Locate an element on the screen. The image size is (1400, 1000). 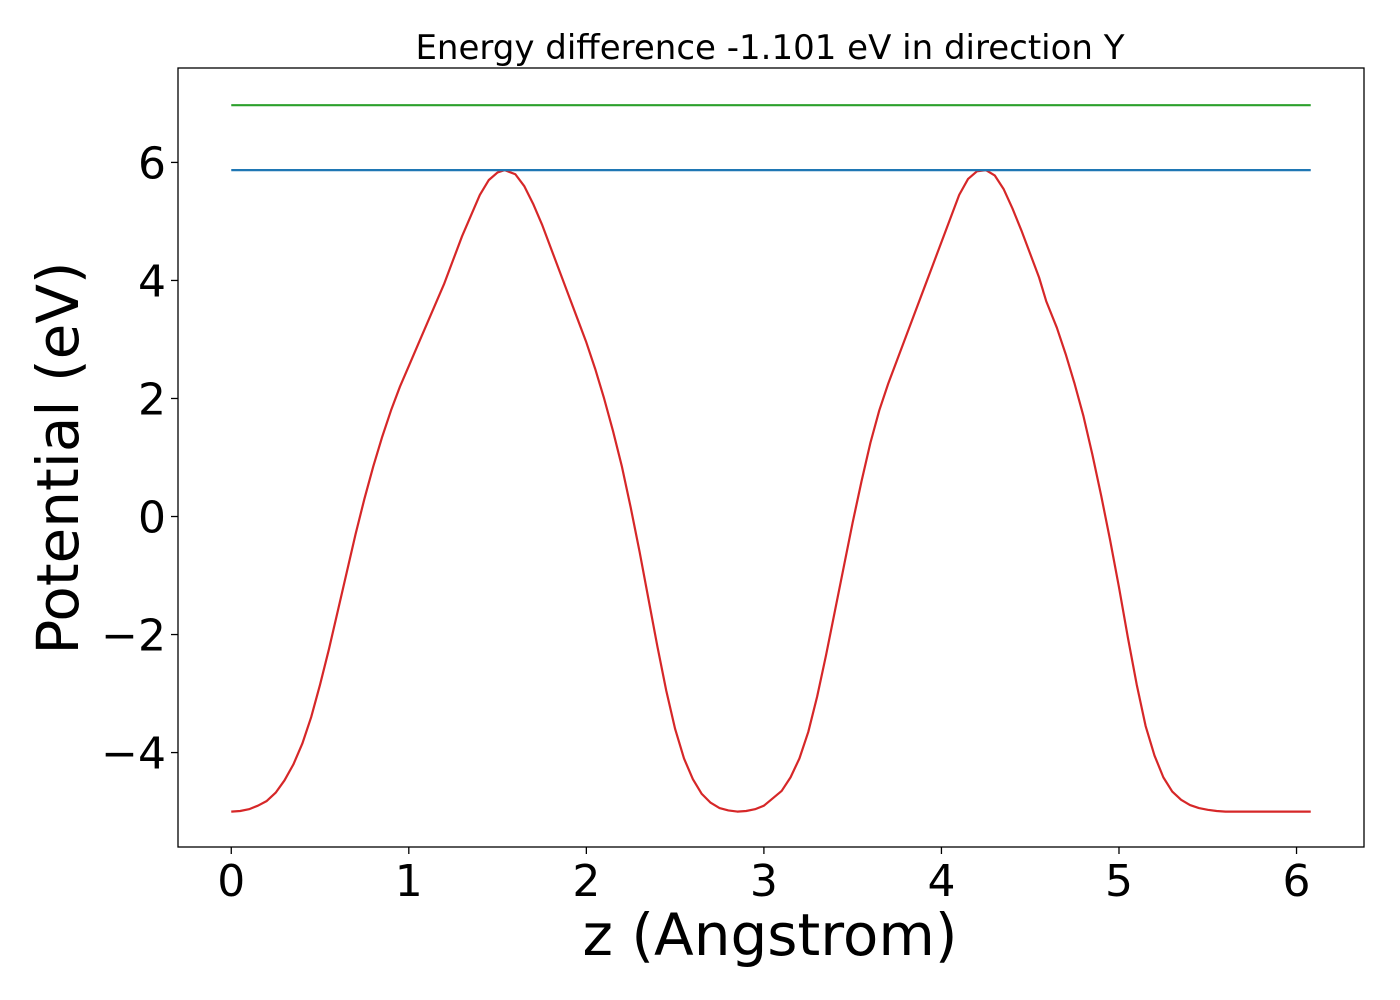
x-axis: 0 1 2 3 4 5 6 is located at coordinates (764, 877).